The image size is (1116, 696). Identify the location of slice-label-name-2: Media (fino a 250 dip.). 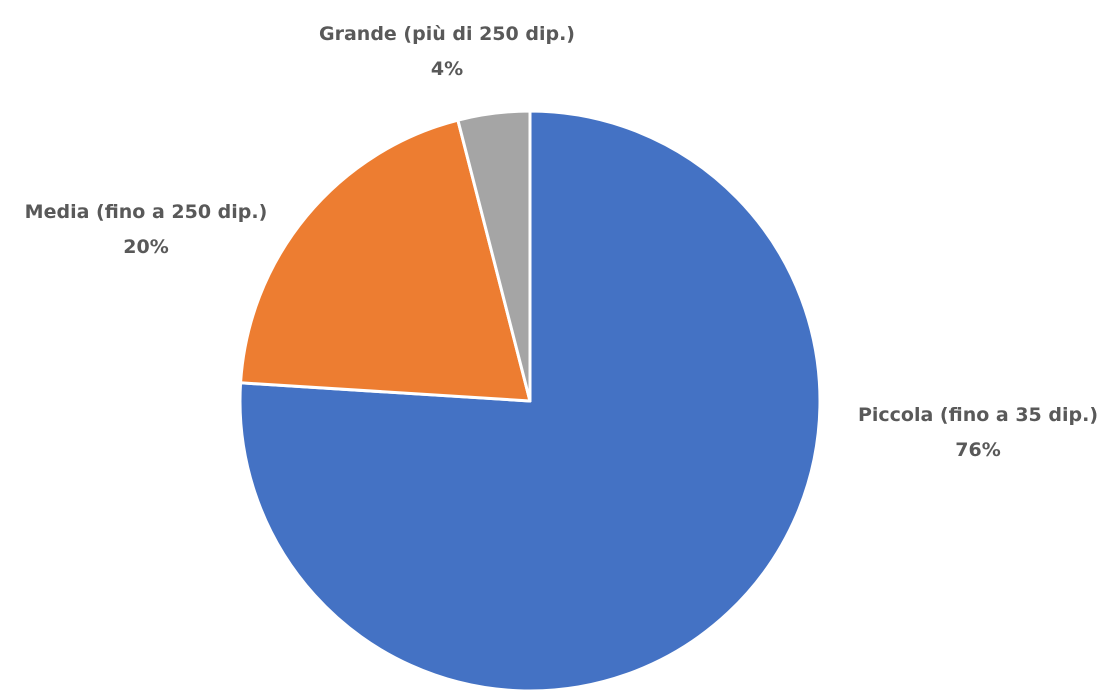
(146, 212).